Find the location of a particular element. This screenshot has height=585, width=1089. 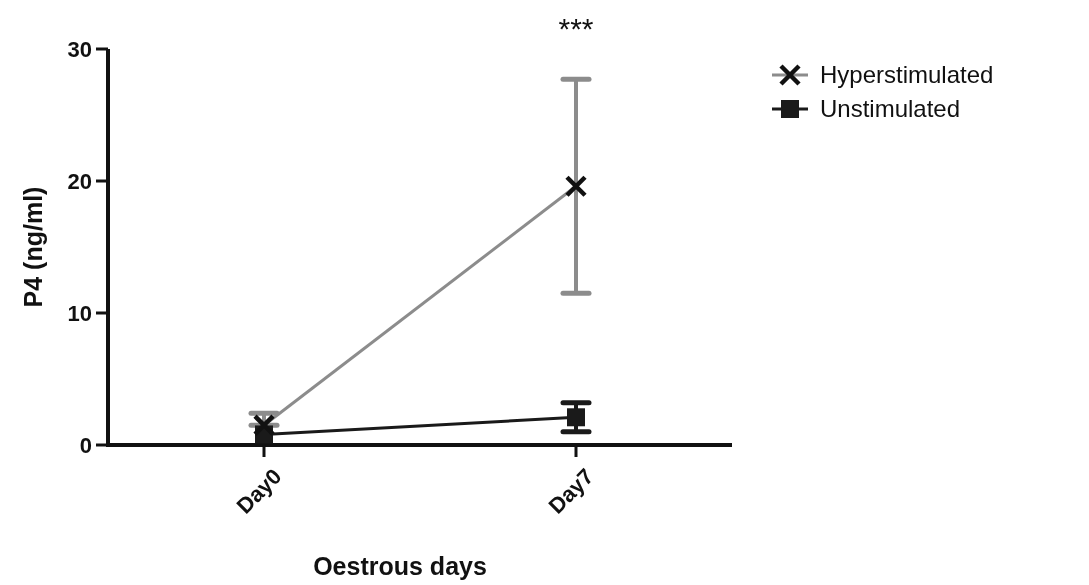

point is located at coordinates (576, 417).